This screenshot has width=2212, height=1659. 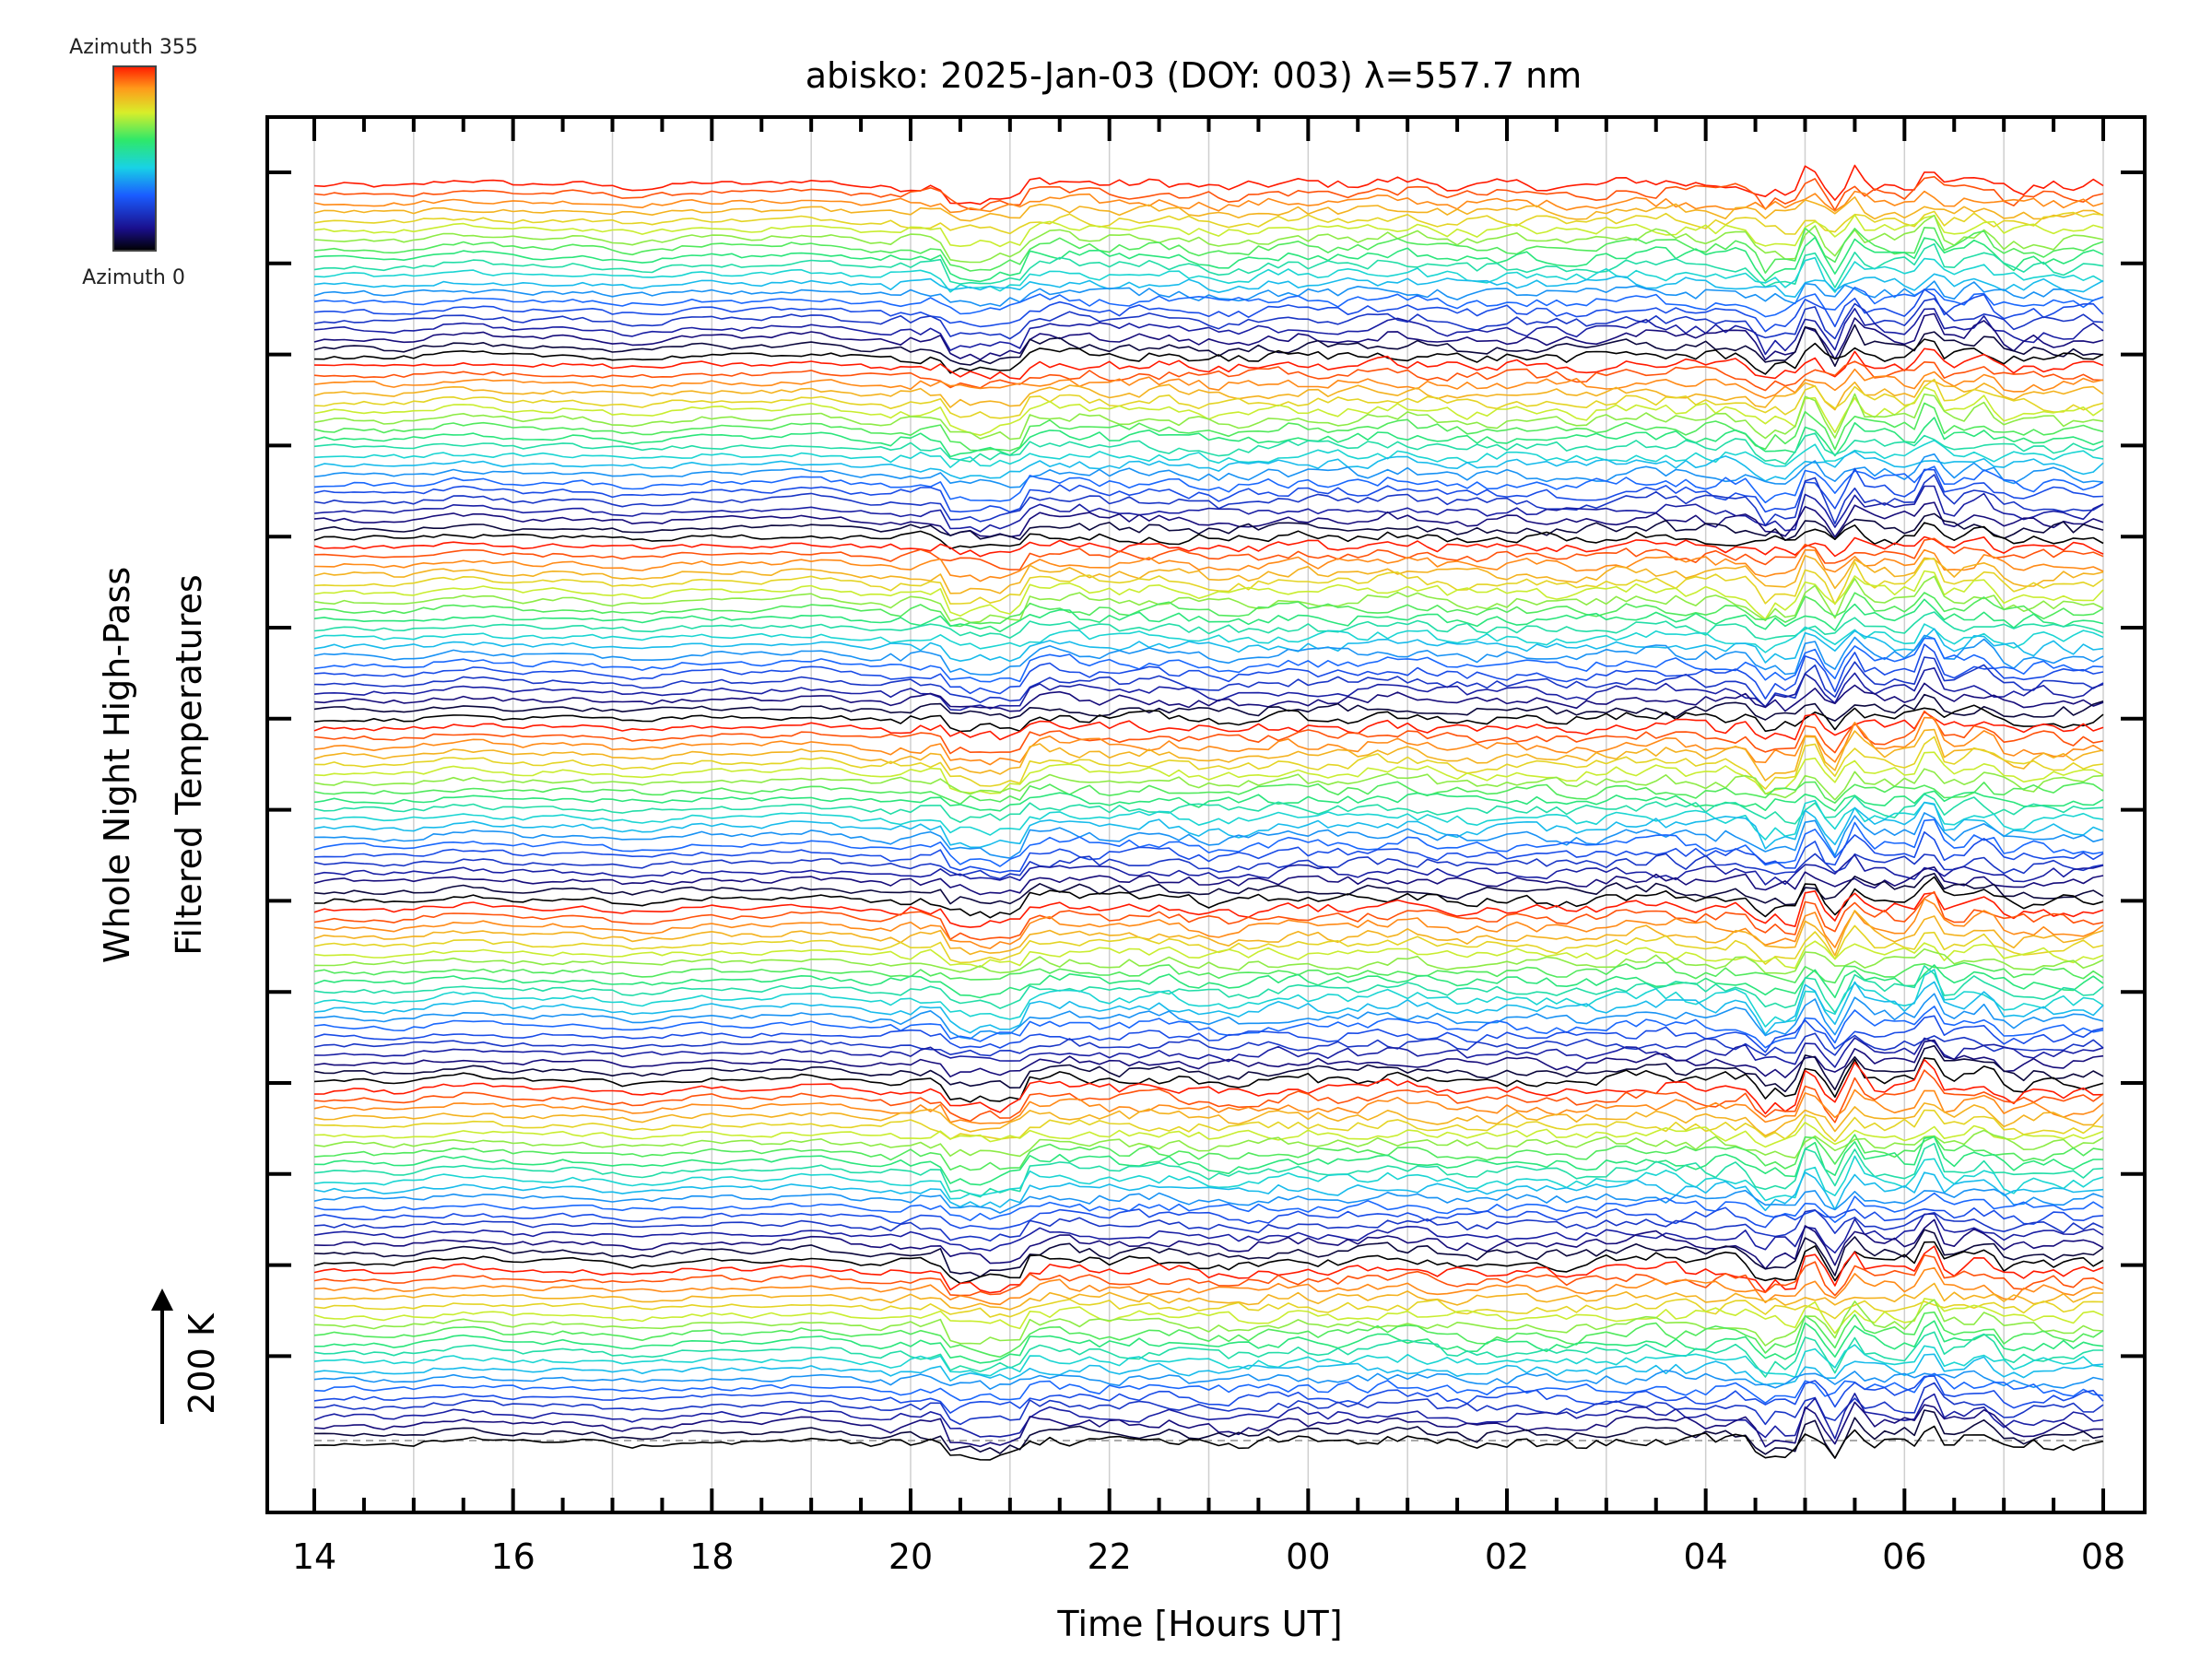 I want to click on x-tick-label: 00, so click(x=1308, y=1556).